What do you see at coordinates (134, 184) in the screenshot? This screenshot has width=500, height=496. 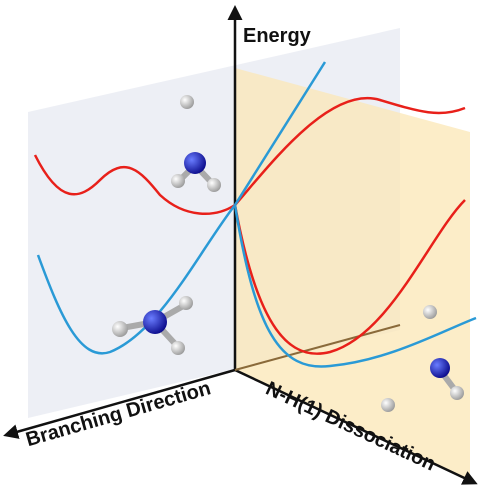 I see `red-branch-curve` at bounding box center [134, 184].